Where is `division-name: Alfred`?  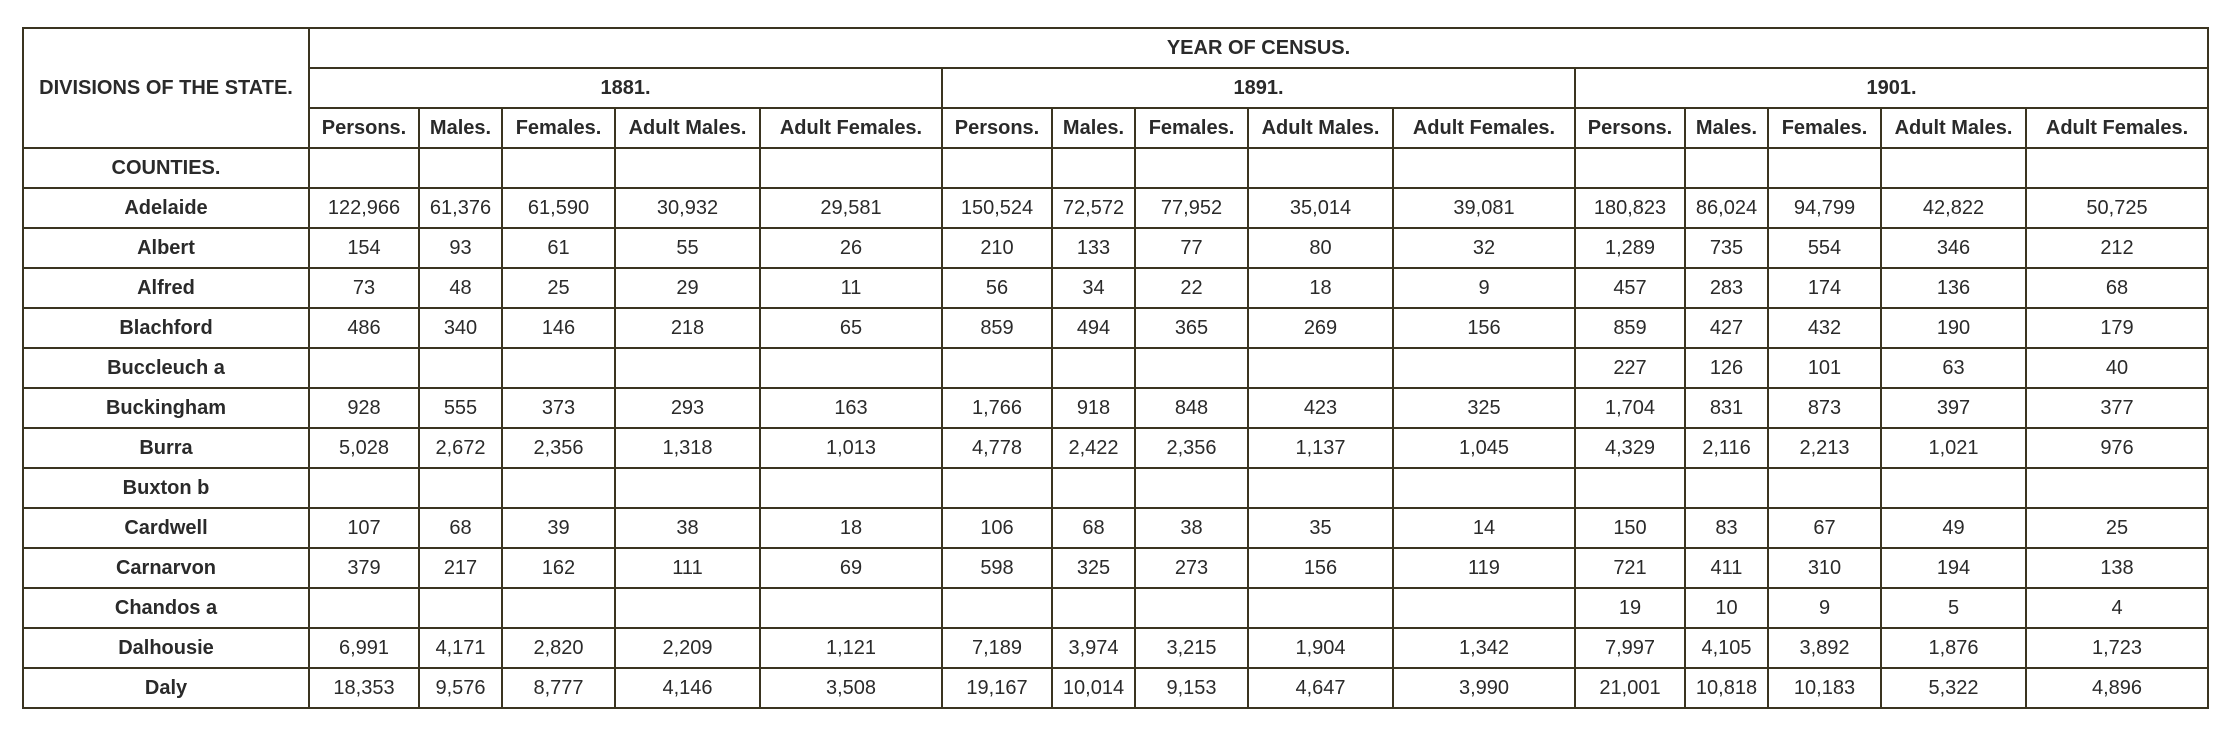 division-name: Alfred is located at coordinates (166, 288).